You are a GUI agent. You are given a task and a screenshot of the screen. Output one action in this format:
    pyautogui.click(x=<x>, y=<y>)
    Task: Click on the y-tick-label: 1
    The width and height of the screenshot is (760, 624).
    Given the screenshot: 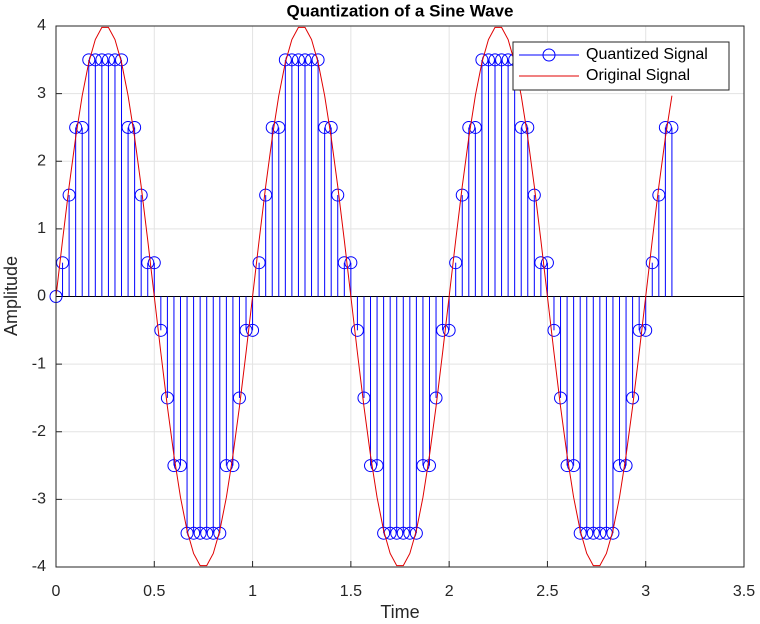 What is the action you would take?
    pyautogui.click(x=41, y=228)
    